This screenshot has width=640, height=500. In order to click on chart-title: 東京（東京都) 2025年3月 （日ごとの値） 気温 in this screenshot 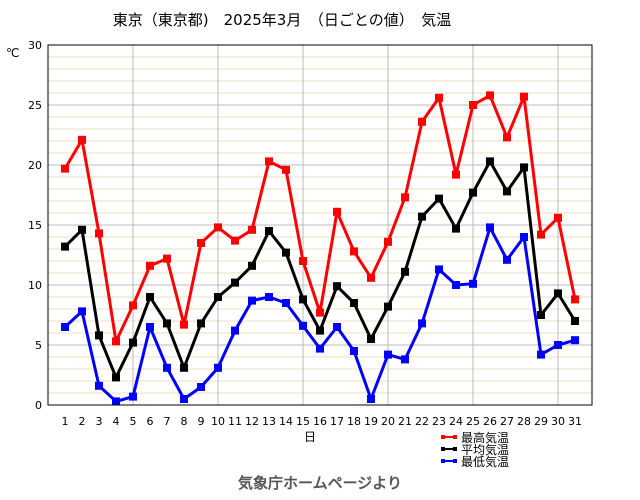, I will do `click(282, 20)`.